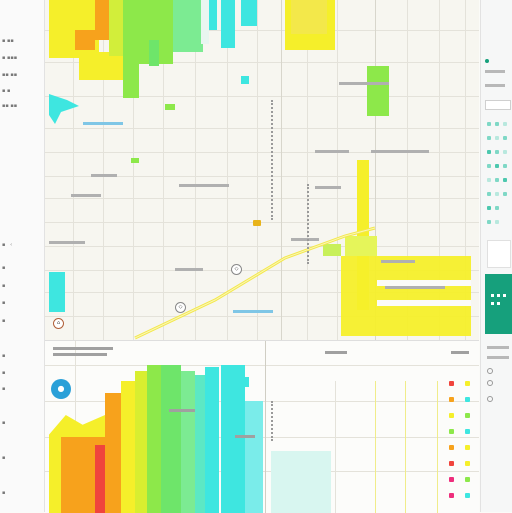  What do you see at coordinates (498, 175) in the screenshot?
I see `station-list` at bounding box center [498, 175].